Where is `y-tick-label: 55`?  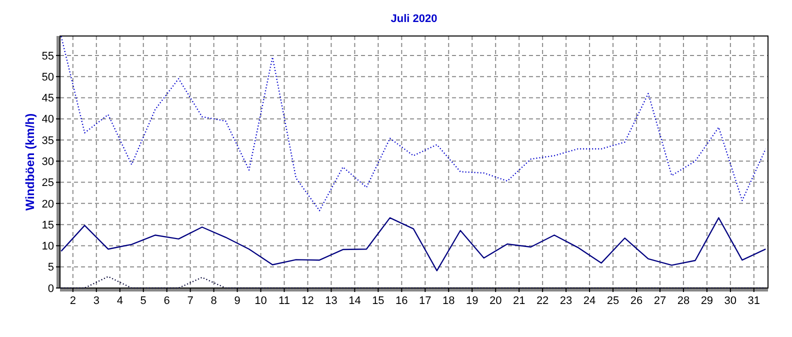 y-tick-label: 55 is located at coordinates (48, 56).